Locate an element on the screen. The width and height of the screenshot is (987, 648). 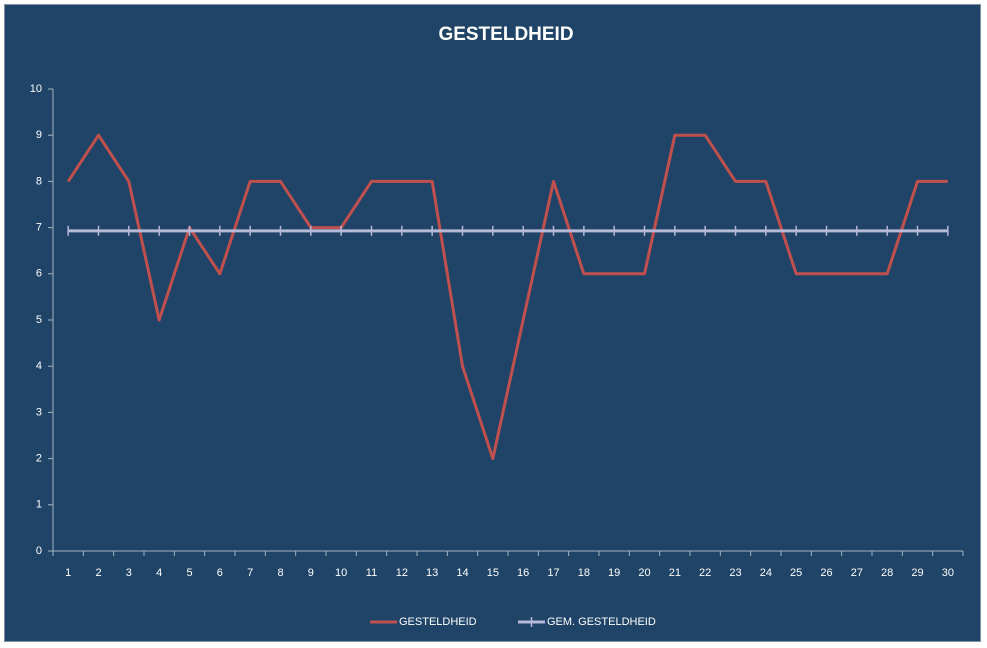
x-tick-label: 7 is located at coordinates (250, 573).